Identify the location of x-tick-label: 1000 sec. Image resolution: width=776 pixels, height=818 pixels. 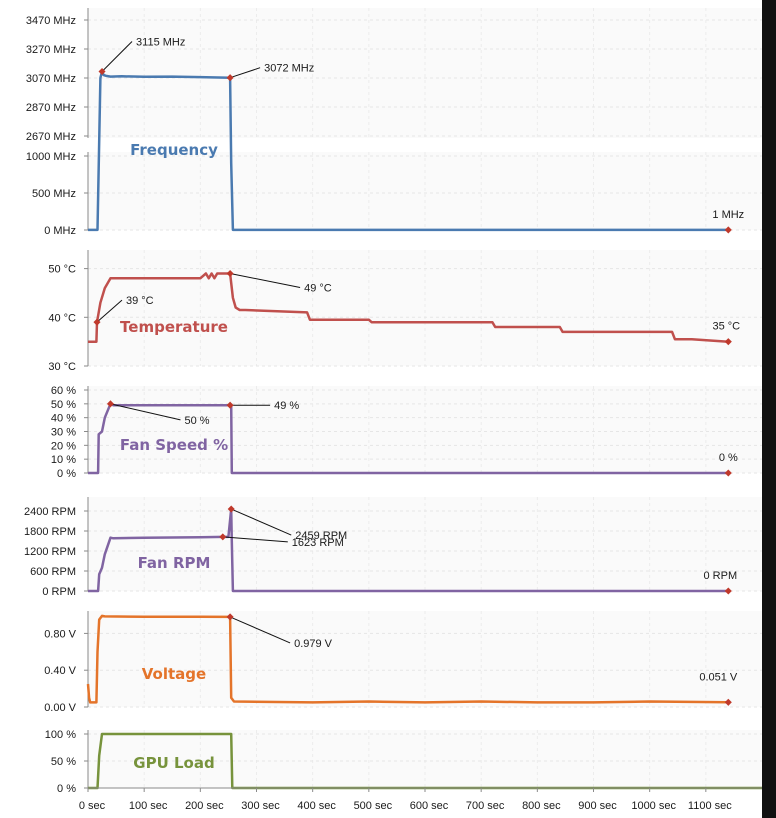
(653, 806).